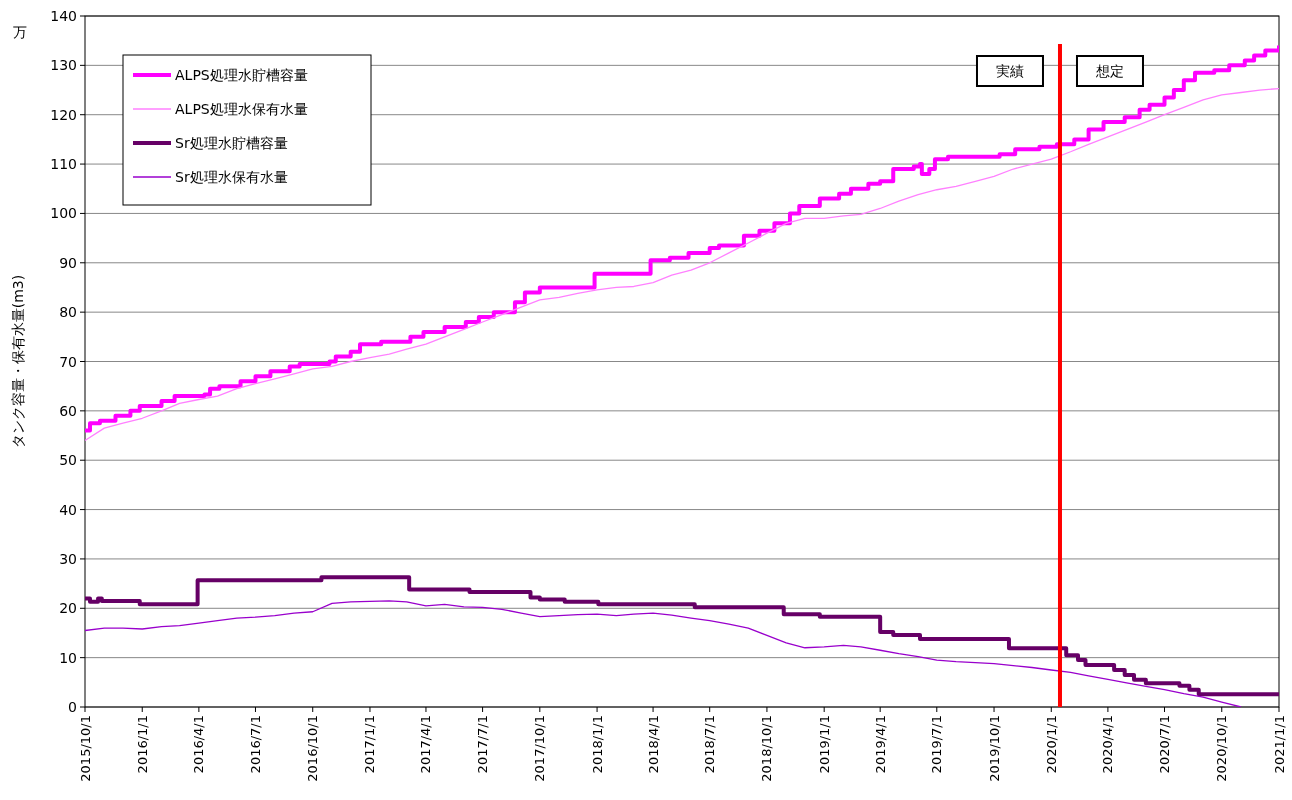 The height and width of the screenshot is (800, 1292). What do you see at coordinates (63, 114) in the screenshot?
I see `y-tick-label: 120` at bounding box center [63, 114].